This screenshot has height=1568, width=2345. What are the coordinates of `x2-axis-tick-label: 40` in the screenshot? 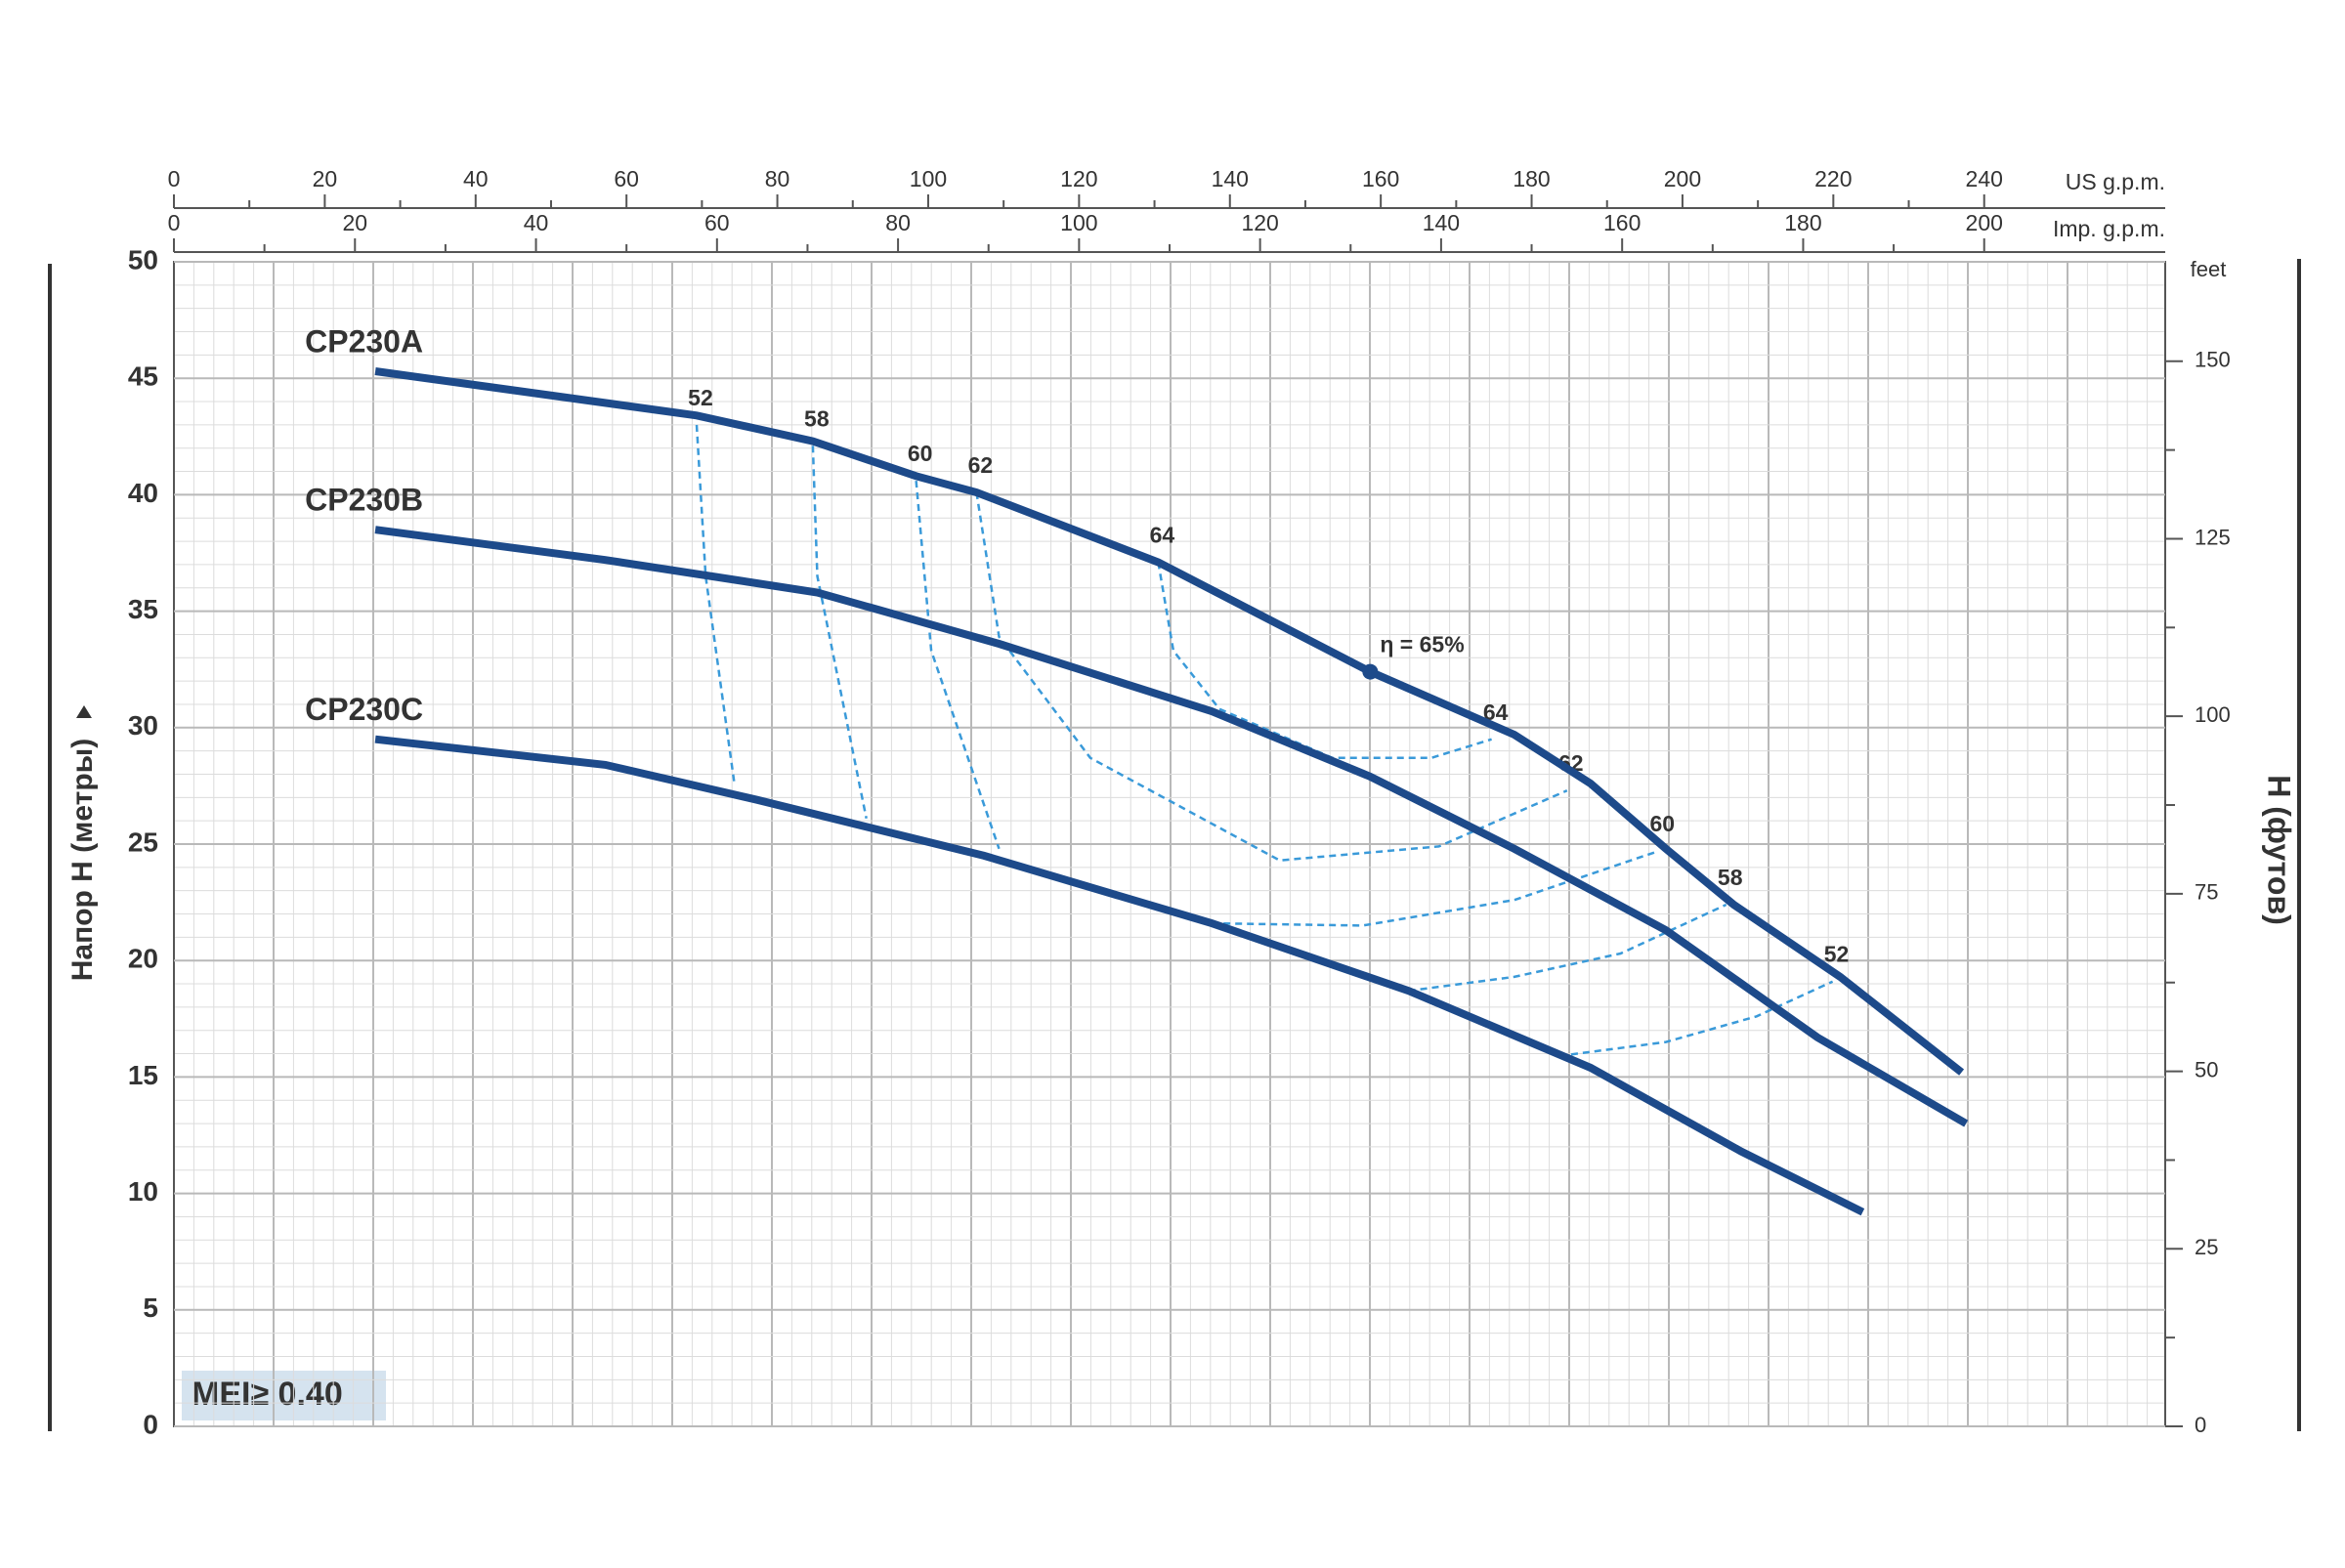 It's located at (536, 222).